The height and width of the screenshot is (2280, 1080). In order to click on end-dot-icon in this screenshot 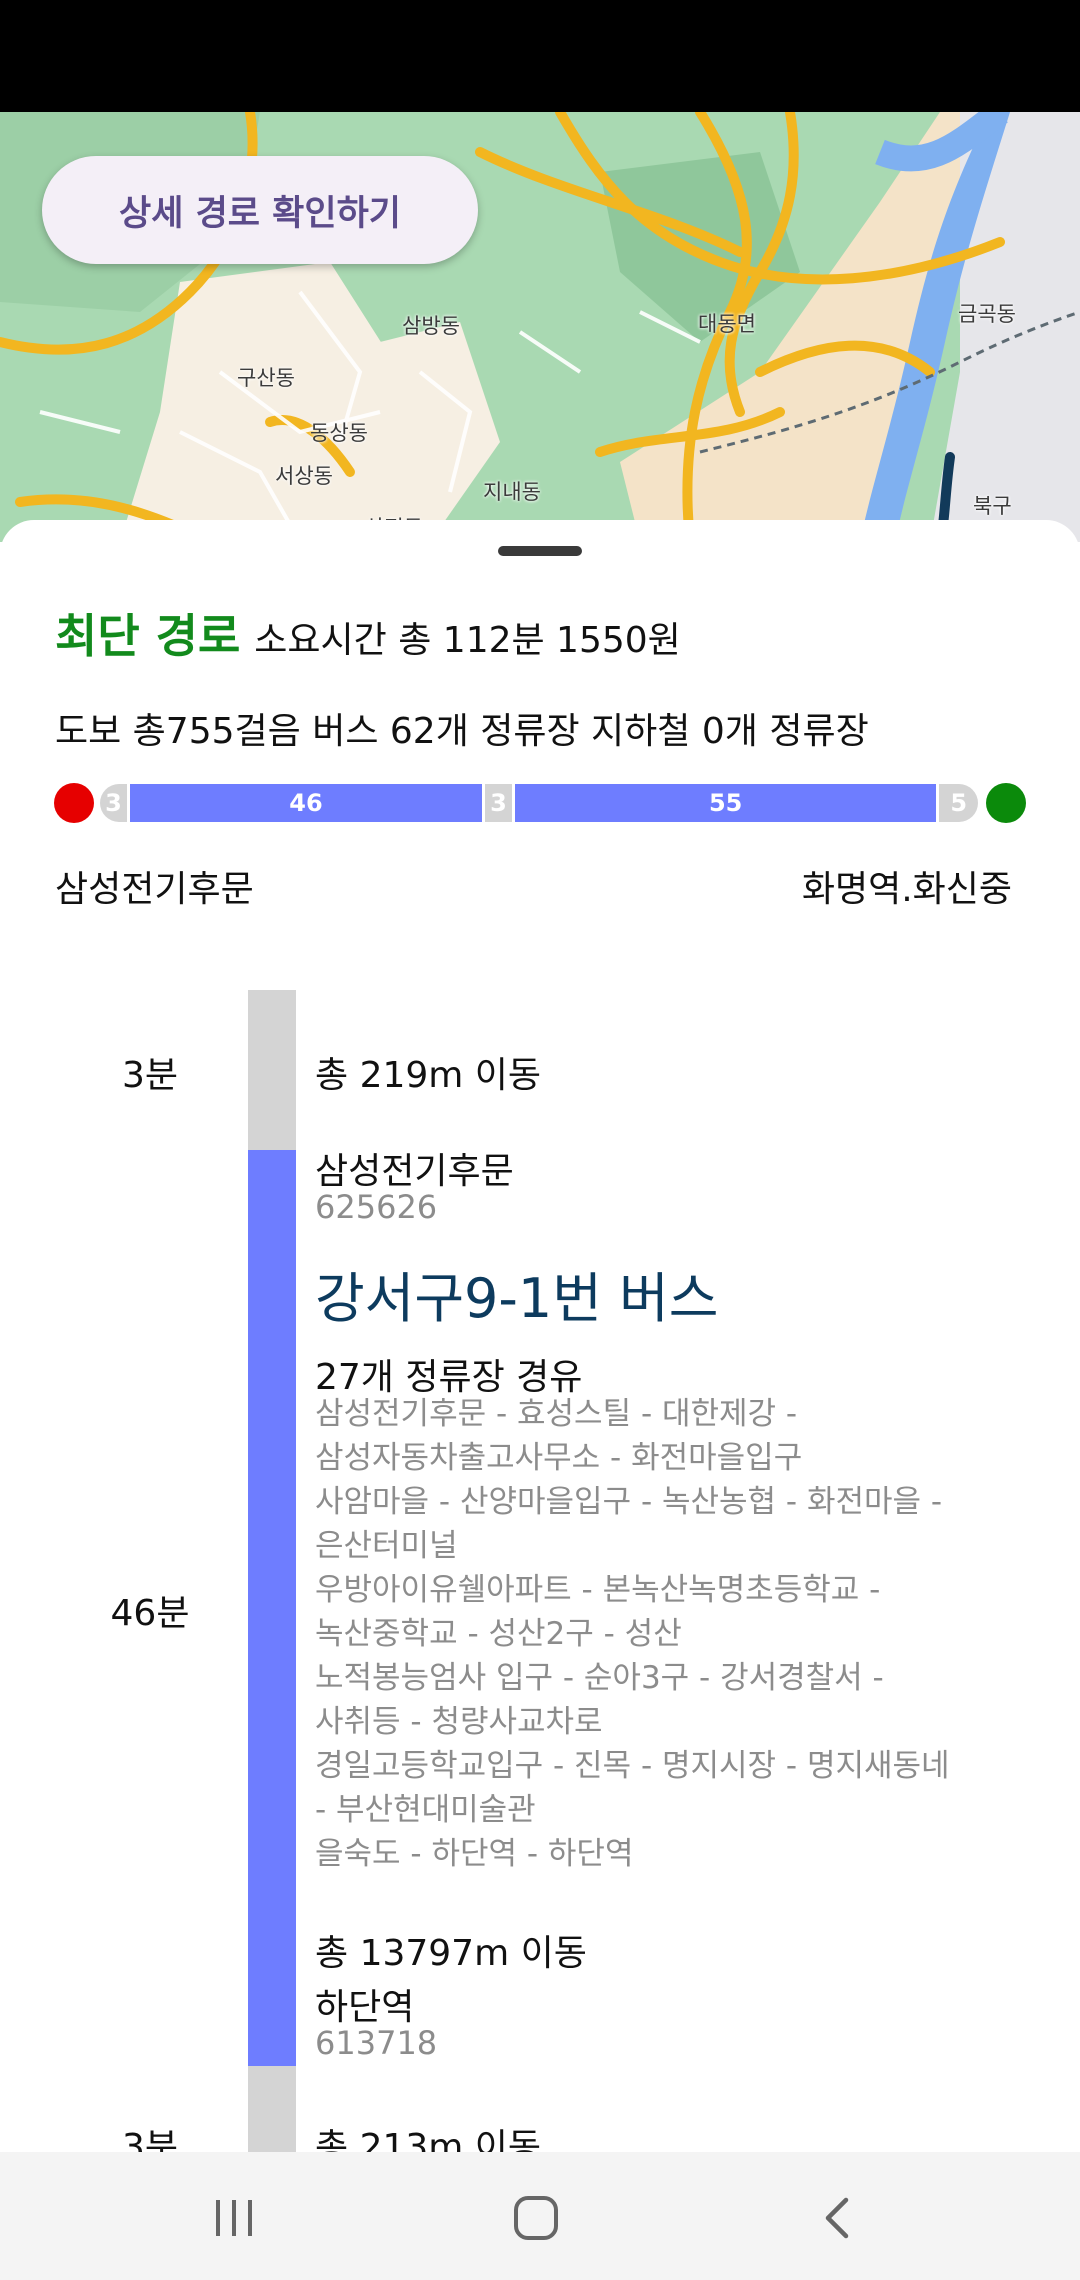, I will do `click(1006, 803)`.